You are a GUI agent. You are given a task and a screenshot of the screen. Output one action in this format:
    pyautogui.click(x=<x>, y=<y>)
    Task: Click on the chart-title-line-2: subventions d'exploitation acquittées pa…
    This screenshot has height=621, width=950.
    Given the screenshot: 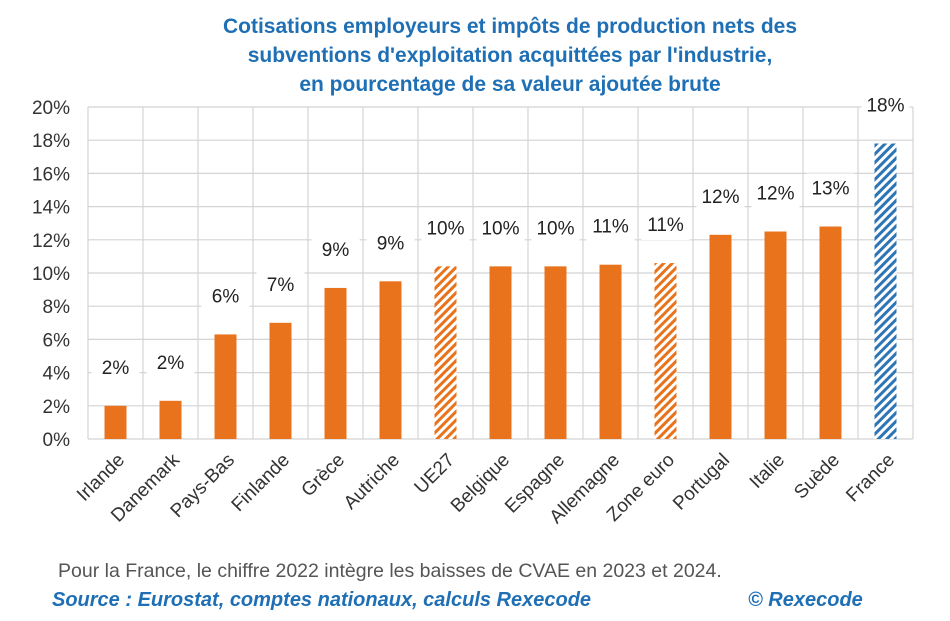 What is the action you would take?
    pyautogui.click(x=510, y=55)
    